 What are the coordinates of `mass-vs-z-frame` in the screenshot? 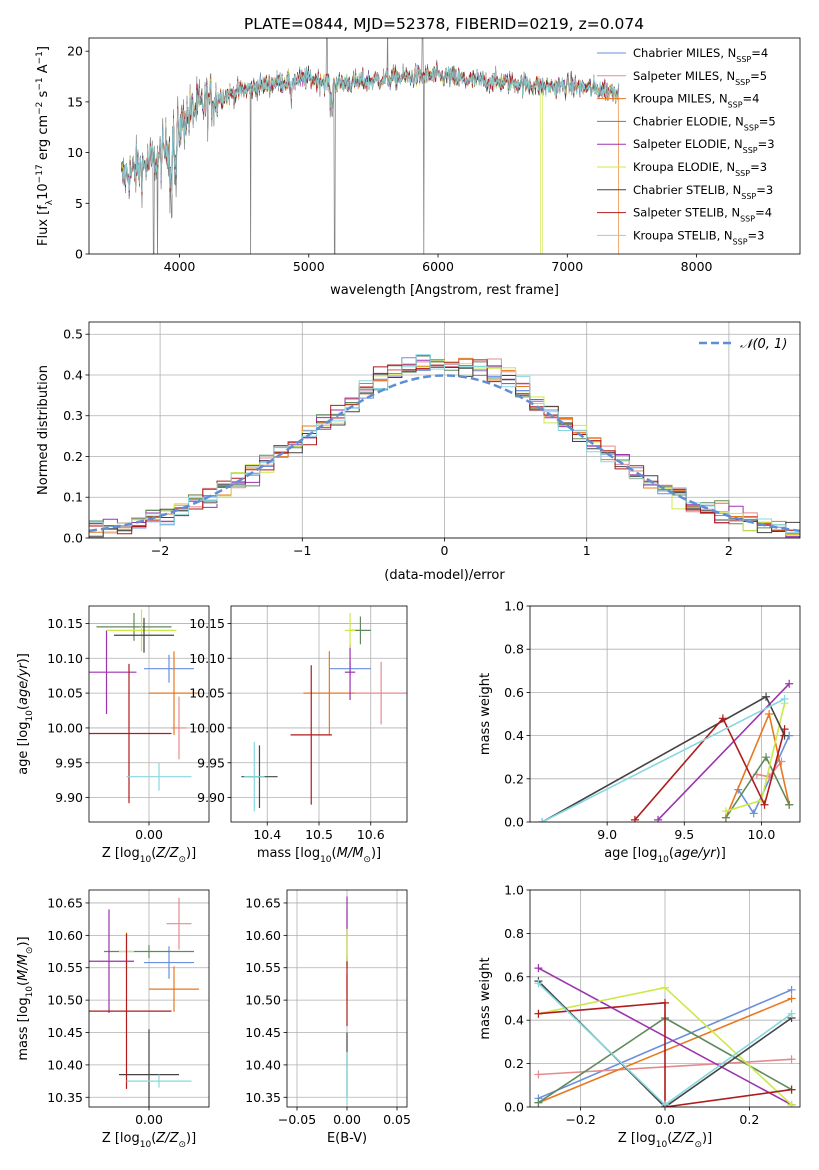 It's located at (149, 998).